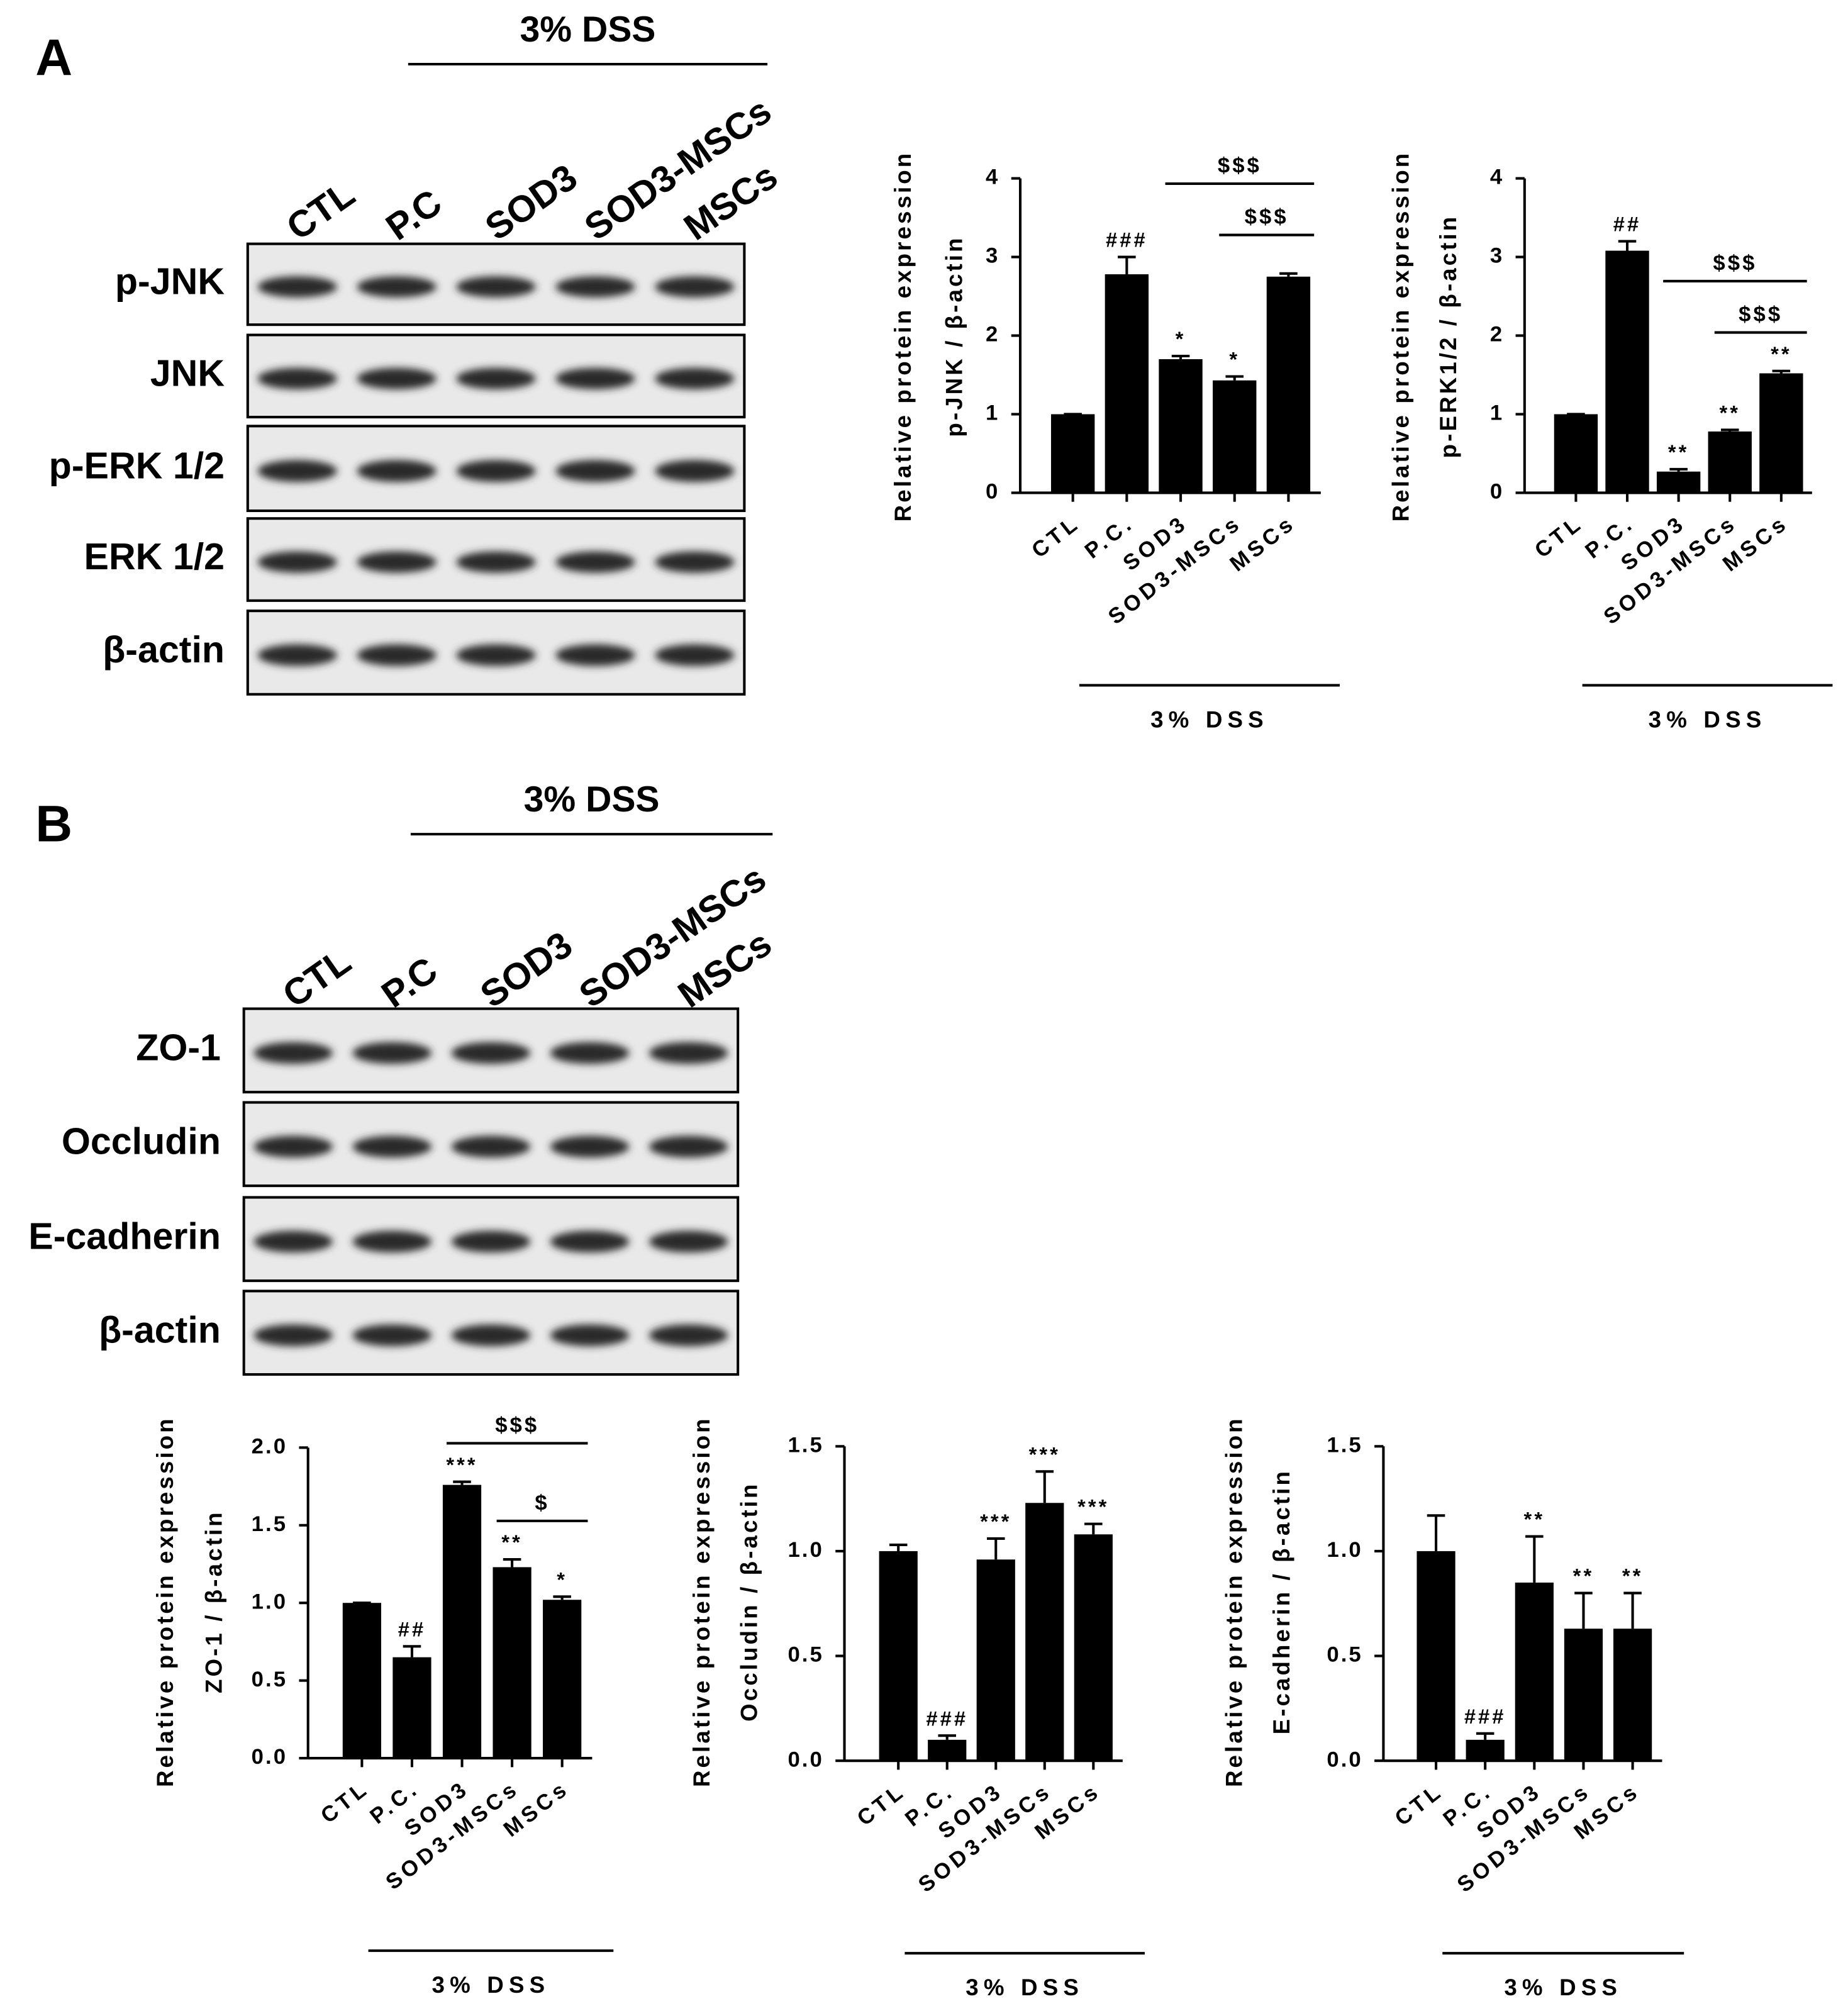 The height and width of the screenshot is (2011, 1848). I want to click on row-label: β-actin, so click(164, 649).